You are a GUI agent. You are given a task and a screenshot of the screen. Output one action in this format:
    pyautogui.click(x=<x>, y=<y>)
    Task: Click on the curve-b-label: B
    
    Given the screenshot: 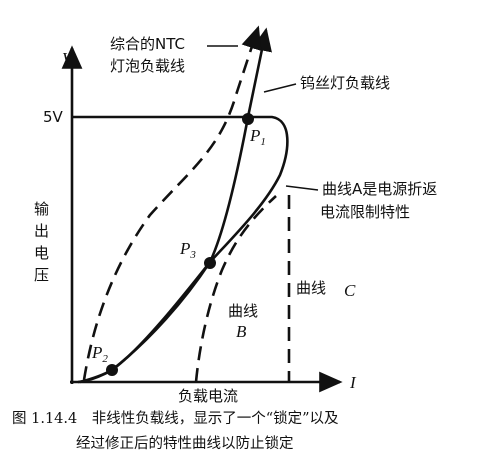 What is the action you would take?
    pyautogui.click(x=241, y=331)
    